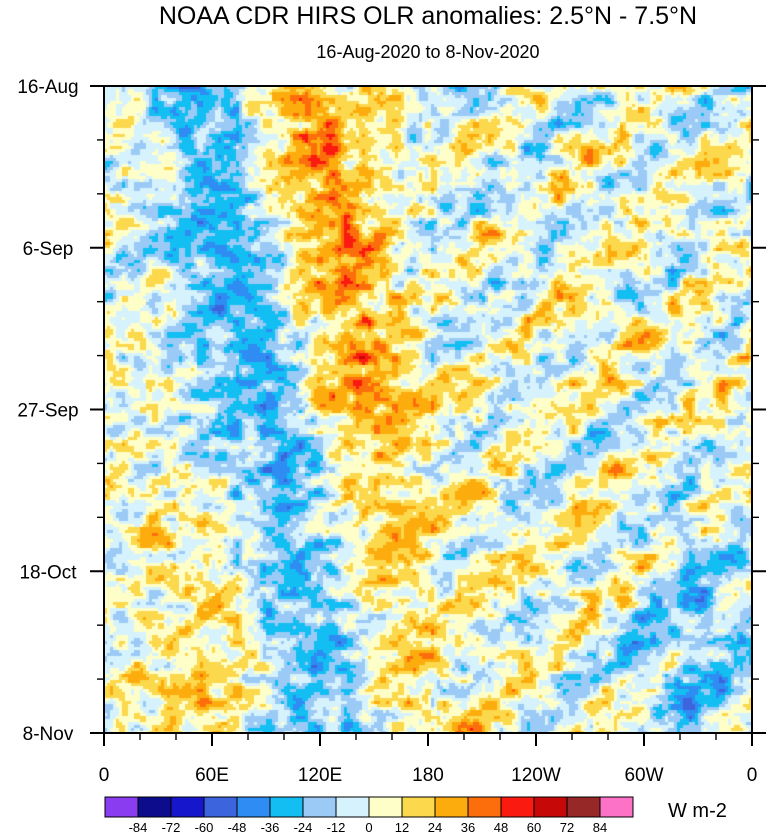 The width and height of the screenshot is (771, 839). I want to click on x-tick-label: 120E, so click(320, 775).